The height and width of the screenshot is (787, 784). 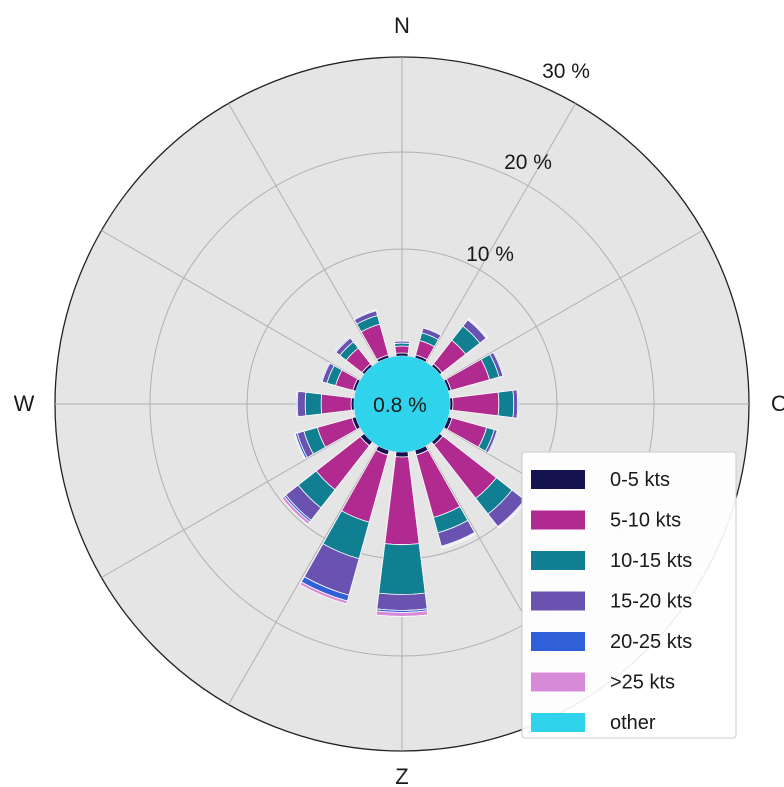 I want to click on ring-label-30: 30 %, so click(x=566, y=71).